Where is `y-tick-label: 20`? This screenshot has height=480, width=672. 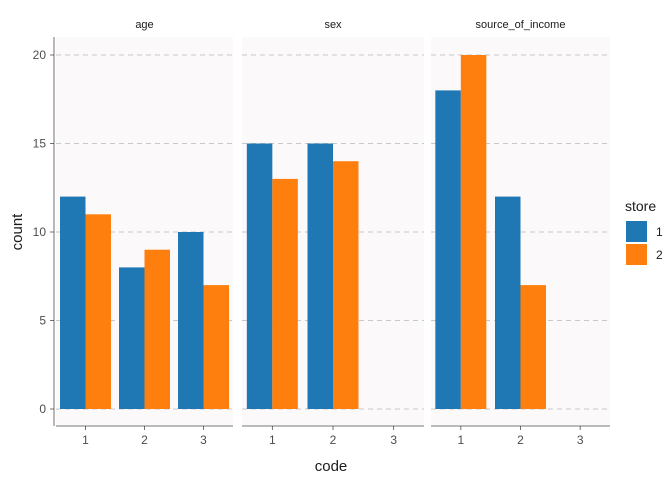
y-tick-label: 20 is located at coordinates (40, 55).